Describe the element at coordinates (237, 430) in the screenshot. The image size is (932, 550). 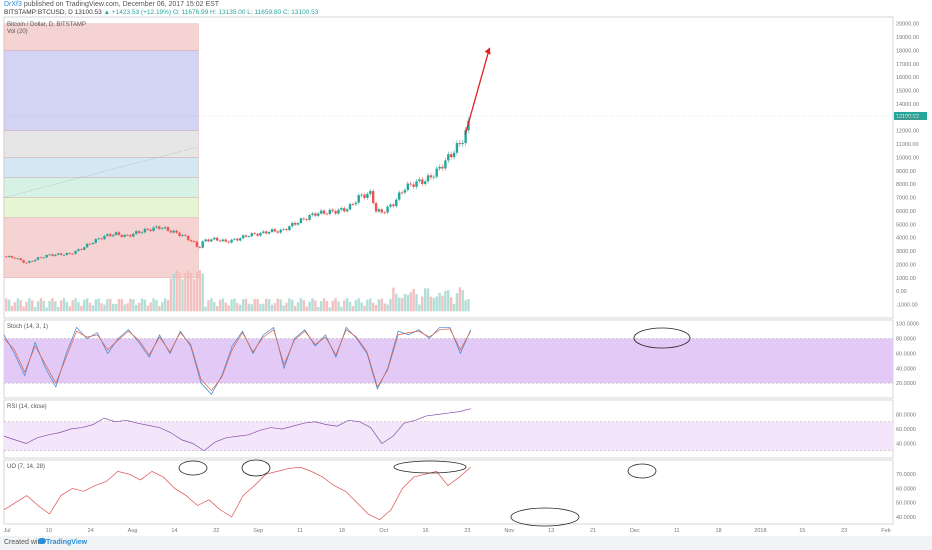
I see `rsi-line` at that location.